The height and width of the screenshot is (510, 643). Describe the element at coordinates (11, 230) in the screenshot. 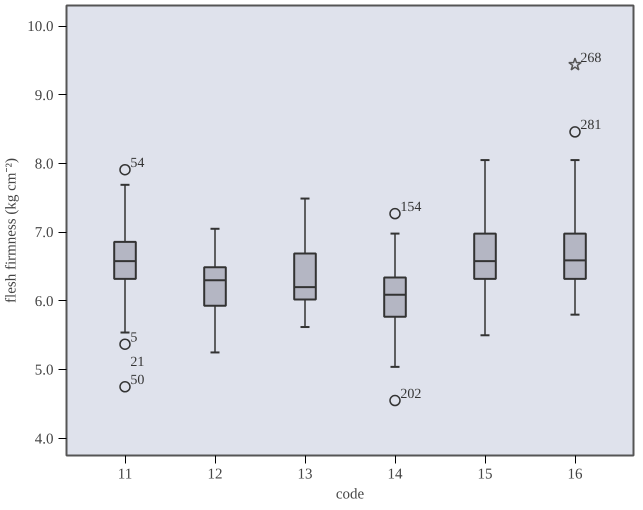

I see `y-axis-title: flesh firmness (kg cm⁻²)` at that location.